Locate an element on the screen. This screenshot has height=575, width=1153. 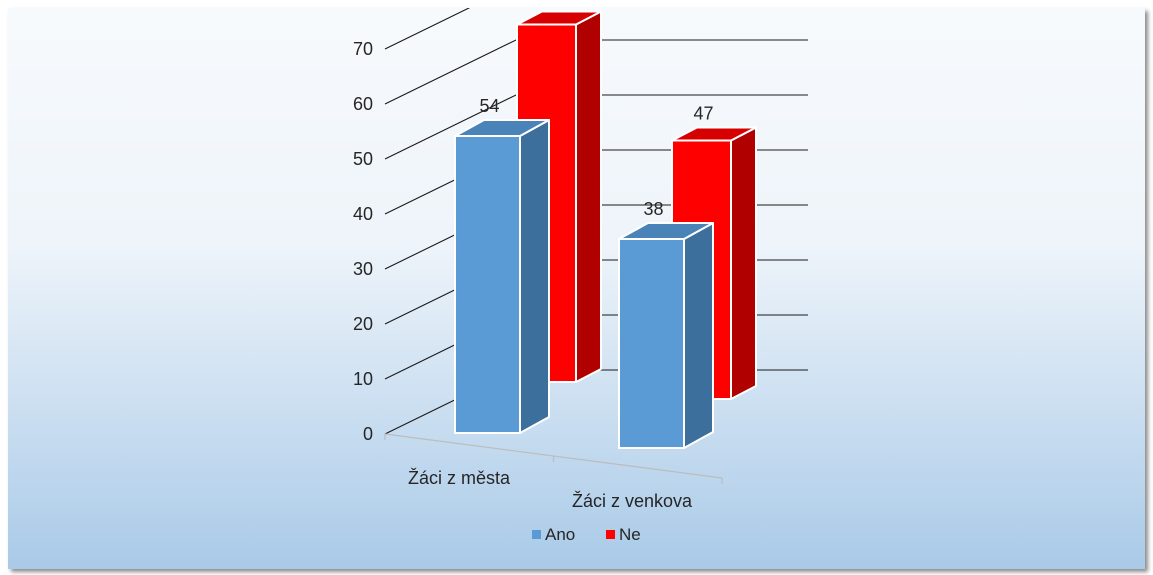
legend-item-ano: Ano is located at coordinates (553, 534).